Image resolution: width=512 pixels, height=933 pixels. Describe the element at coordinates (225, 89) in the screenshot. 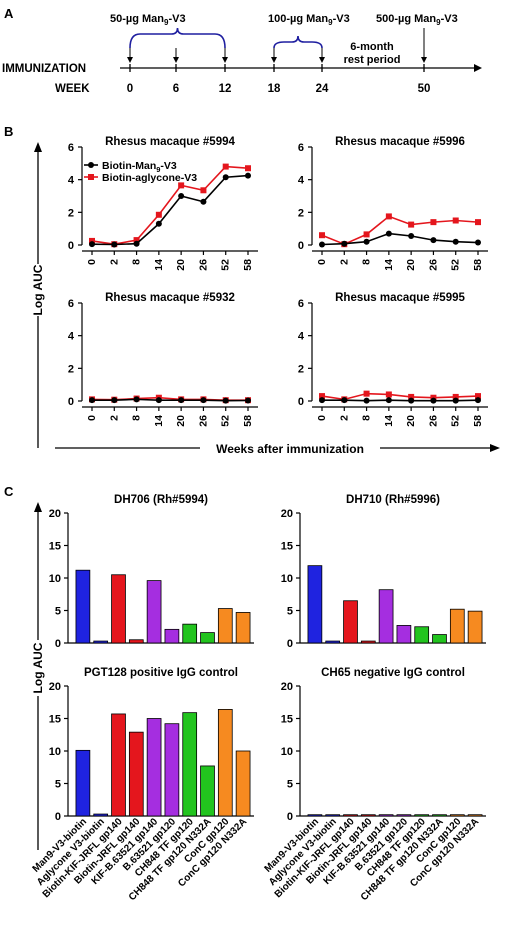

I see `week-tick-label: 12` at that location.